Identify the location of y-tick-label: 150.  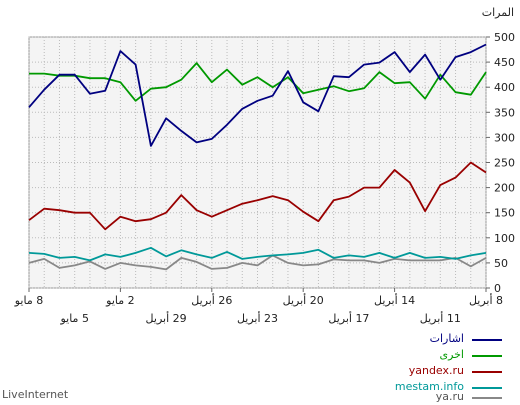
(504, 213).